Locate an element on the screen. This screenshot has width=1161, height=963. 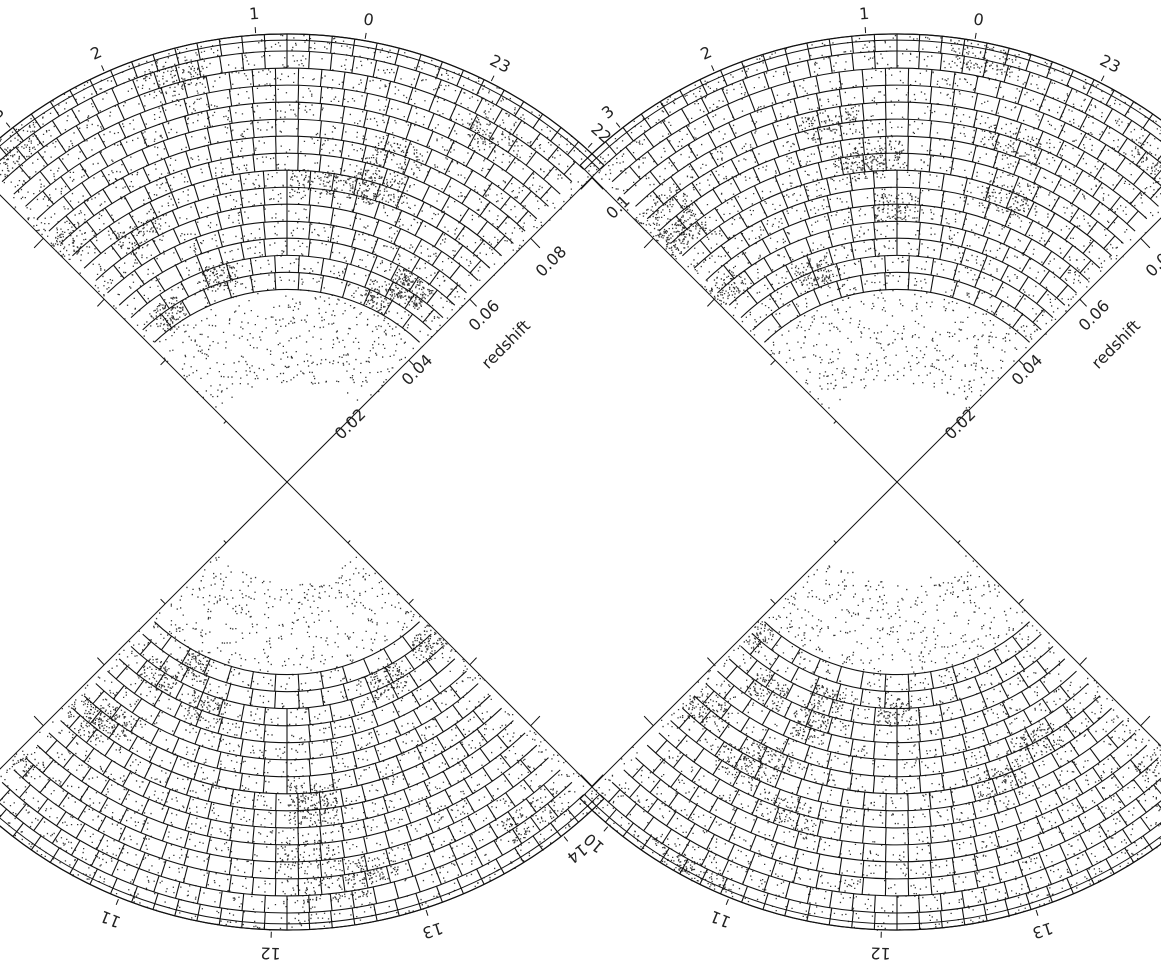
redshift-tick-label: 0.04 is located at coordinates (1027, 369).